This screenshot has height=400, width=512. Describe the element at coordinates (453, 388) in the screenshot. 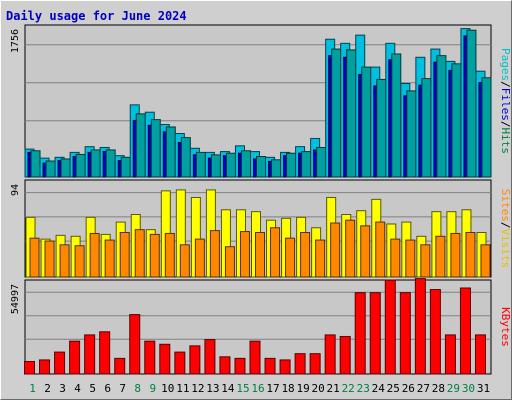

I see `x-tick-label: 29` at that location.